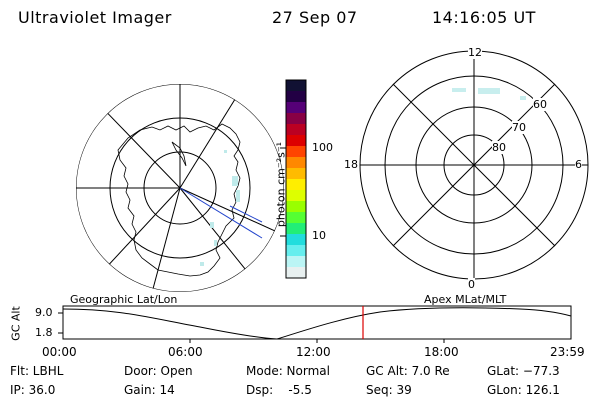 This screenshot has width=600, height=400. What do you see at coordinates (33, 390) in the screenshot?
I see `info-ip: IP: 36.0` at bounding box center [33, 390].